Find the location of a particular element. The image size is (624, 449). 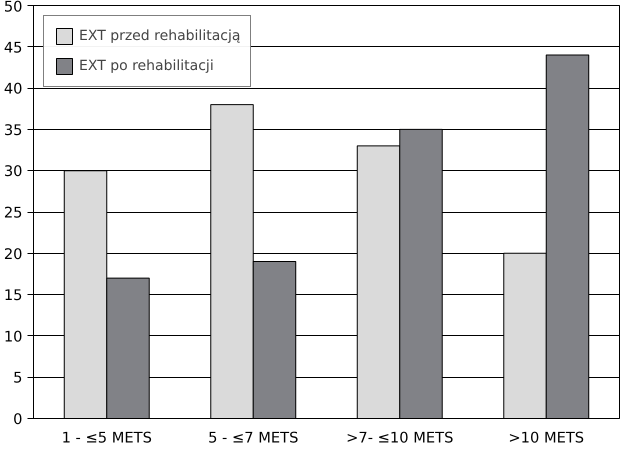

y-tick-label: 0 is located at coordinates (18, 419).